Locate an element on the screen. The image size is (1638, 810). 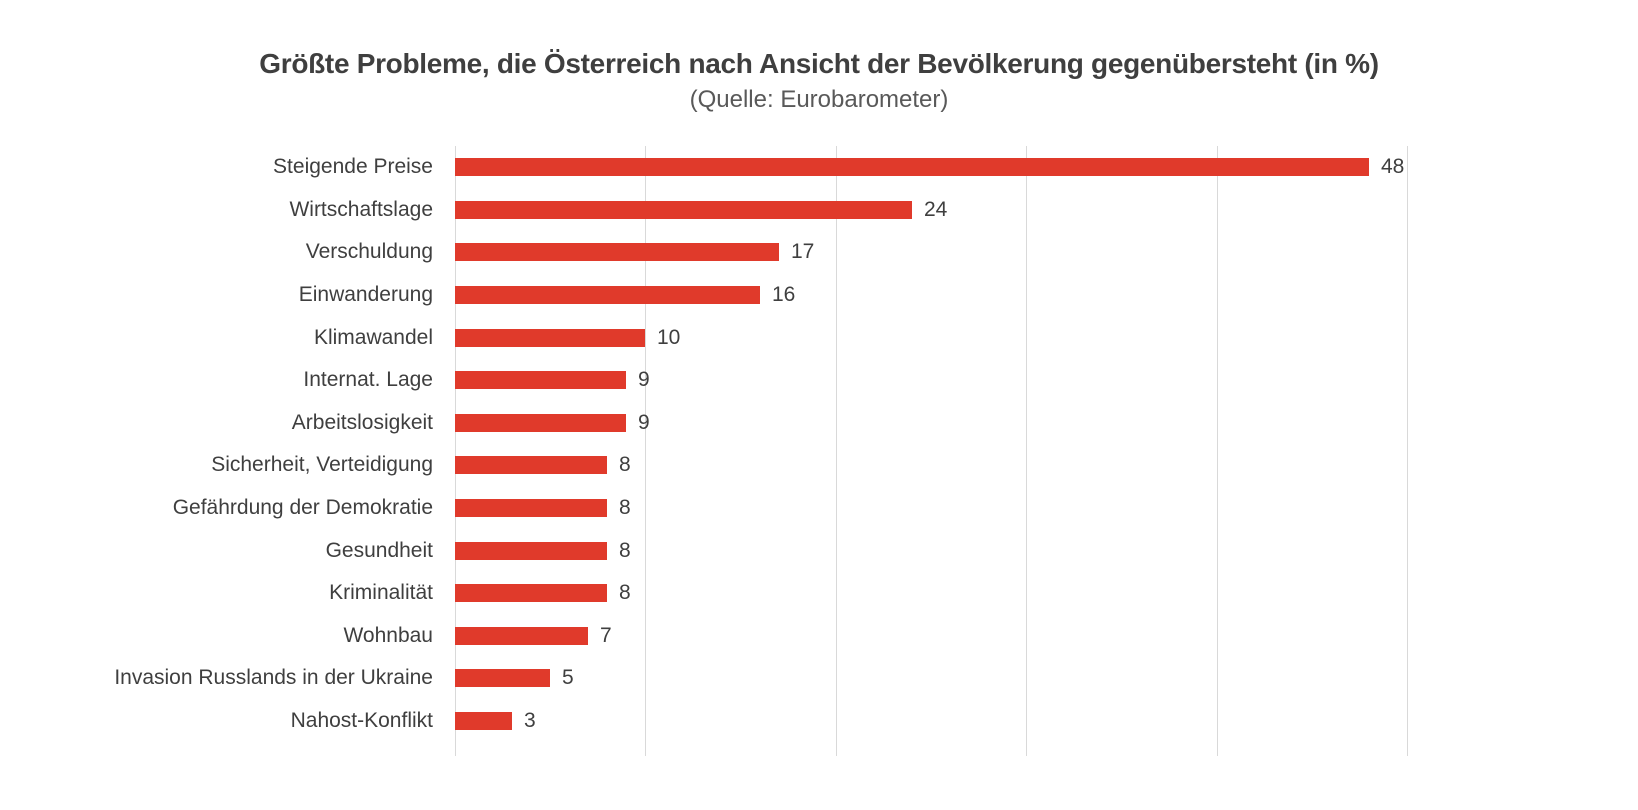
category-label: Wirtschaftslage is located at coordinates (361, 209).